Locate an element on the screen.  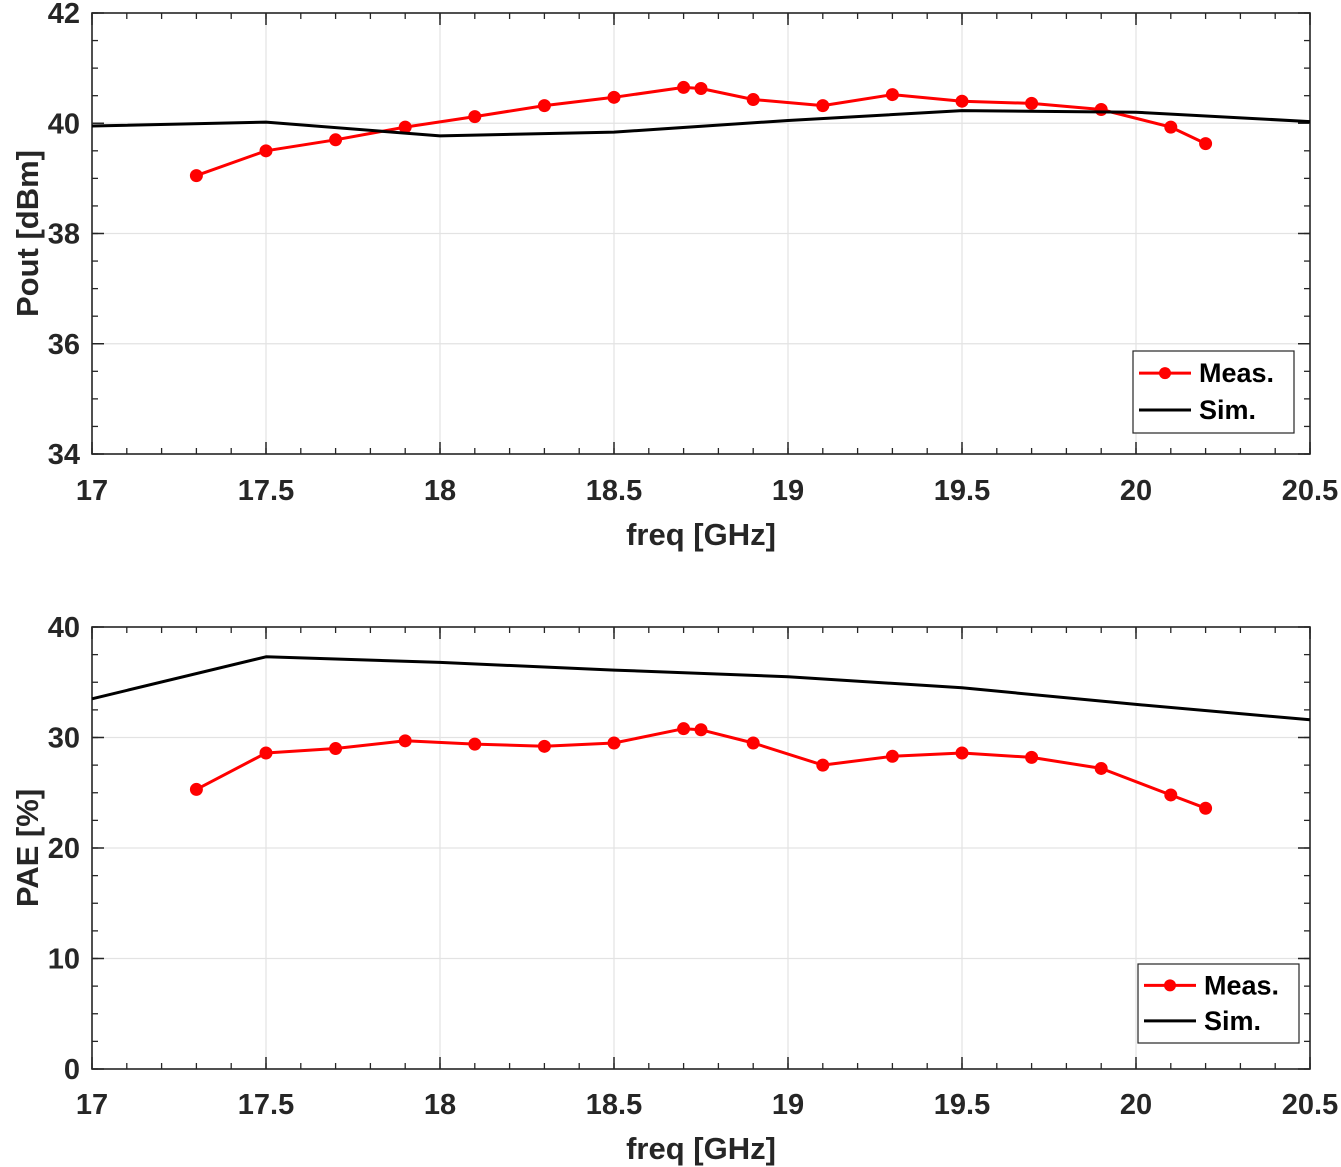
y-axis-label: PAE [%] is located at coordinates (27, 848).